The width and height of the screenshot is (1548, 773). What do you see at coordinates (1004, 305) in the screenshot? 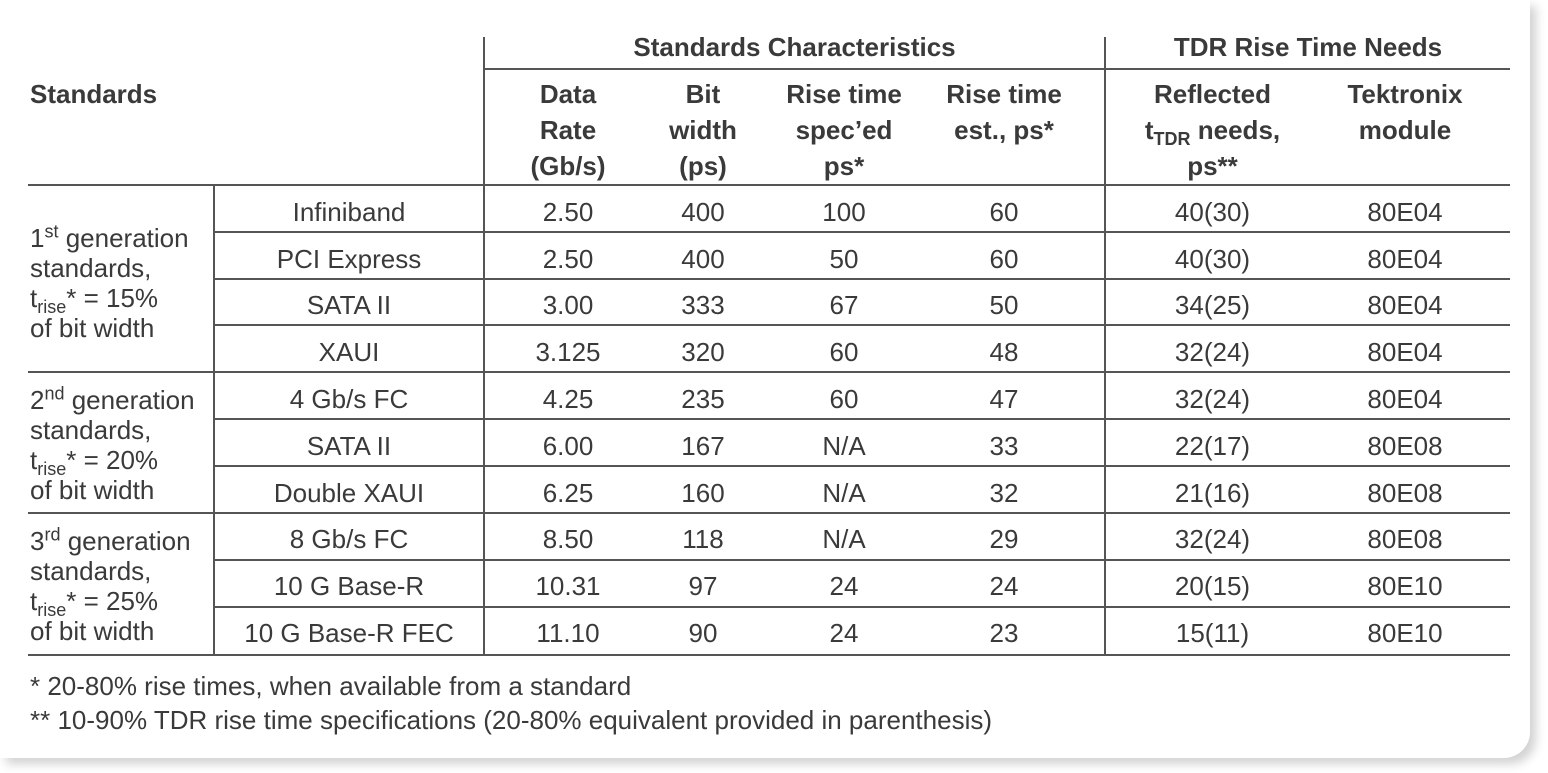
I see `cell-rise-est: 50` at bounding box center [1004, 305].